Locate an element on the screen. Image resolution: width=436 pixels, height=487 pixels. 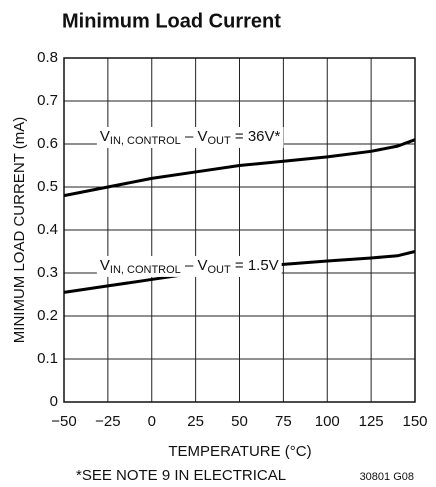
figure-code: 30801 G08 is located at coordinates (387, 477).